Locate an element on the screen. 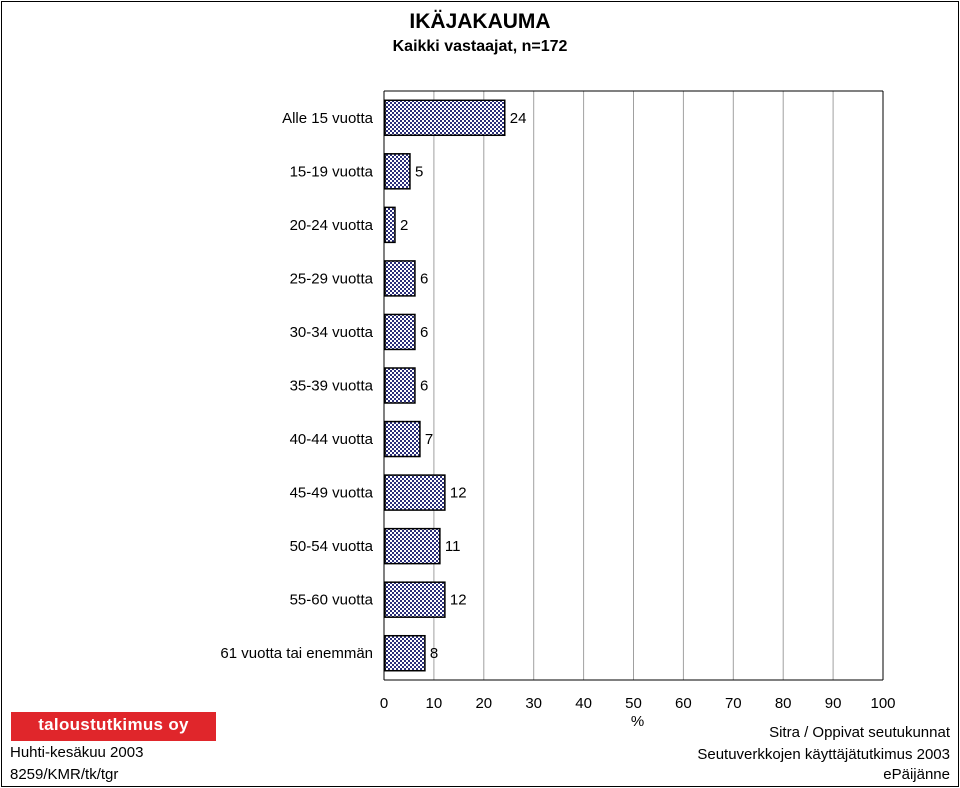  category-label: 40-44 vuotta is located at coordinates (332, 439).